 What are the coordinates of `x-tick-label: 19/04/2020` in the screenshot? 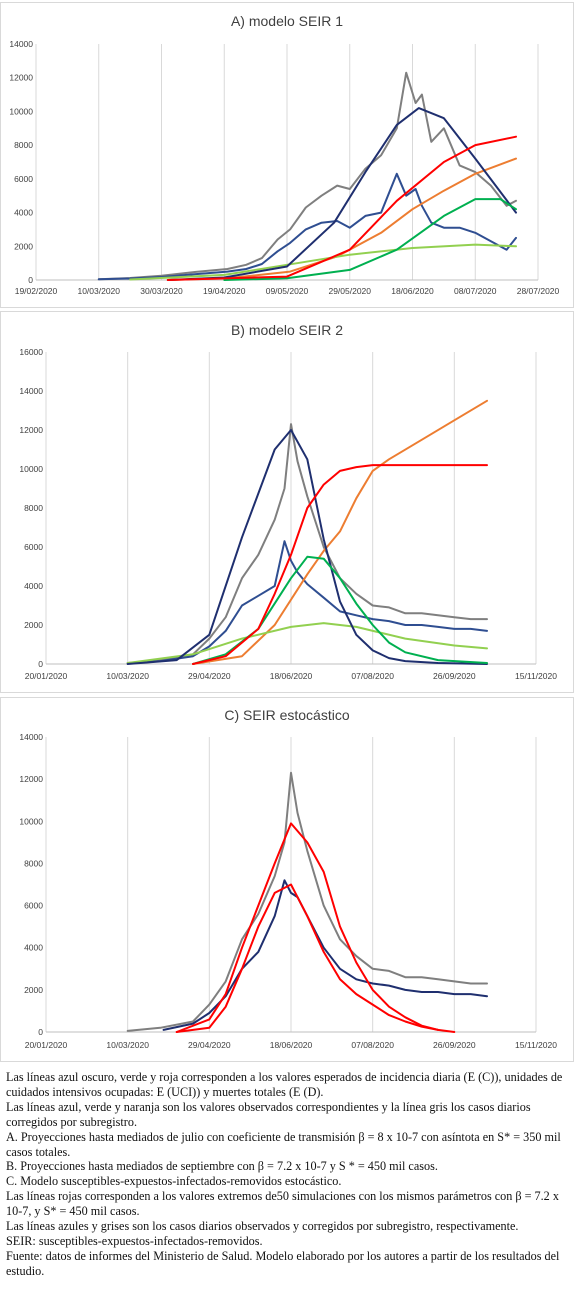 It's located at (224, 291).